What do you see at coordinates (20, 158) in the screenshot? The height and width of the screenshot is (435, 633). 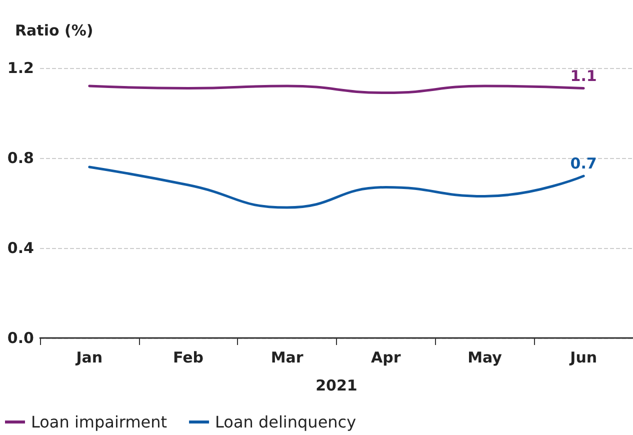 I see `y-tick-label: 0.8` at bounding box center [20, 158].